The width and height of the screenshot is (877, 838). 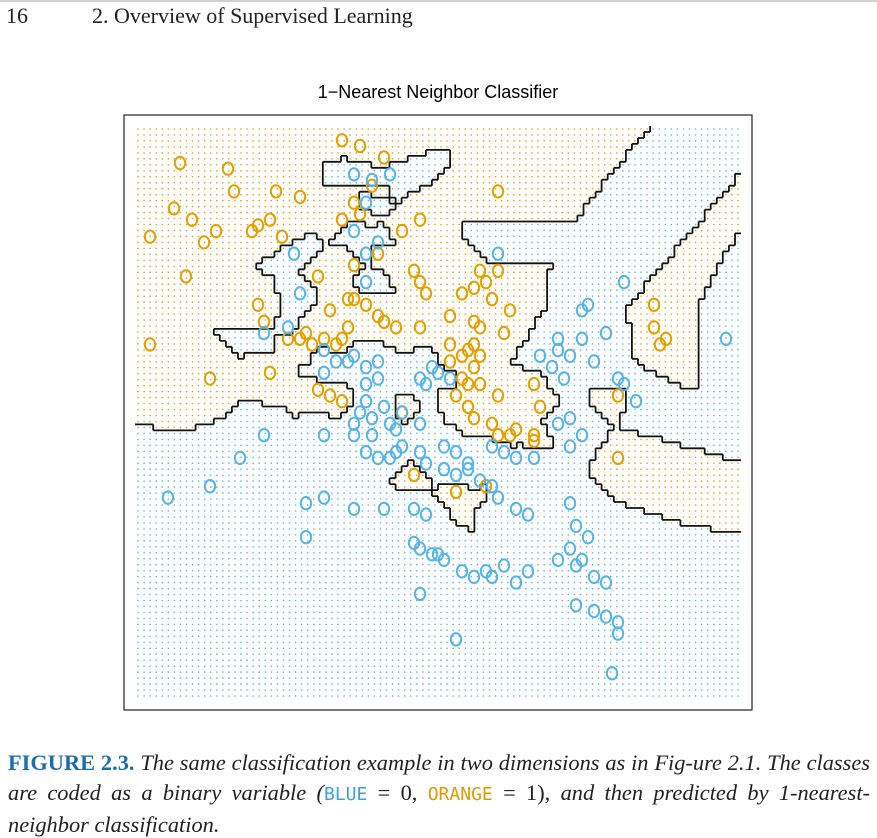 I want to click on chart-title: 1−Nearest Neighbor Classifier, so click(x=438, y=92).